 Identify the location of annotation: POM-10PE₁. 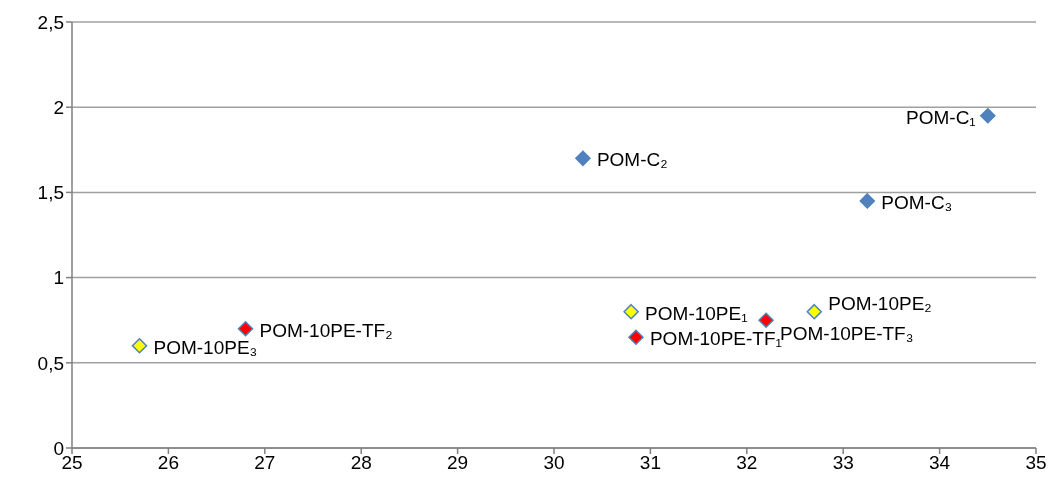
(696, 313).